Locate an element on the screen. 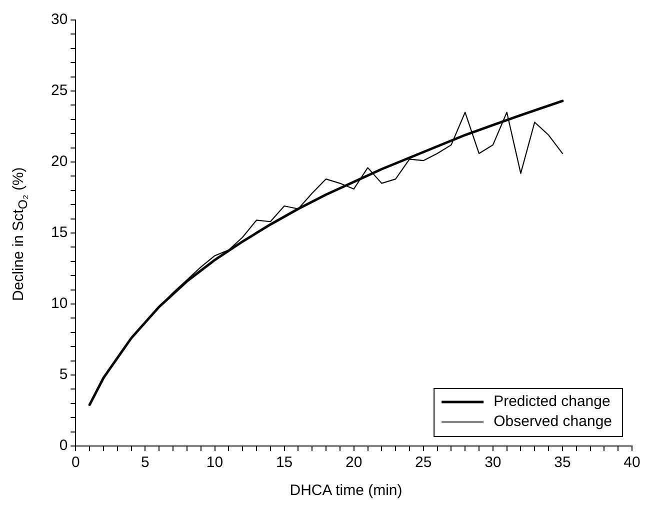  y-tick-label: 20 is located at coordinates (59, 161).